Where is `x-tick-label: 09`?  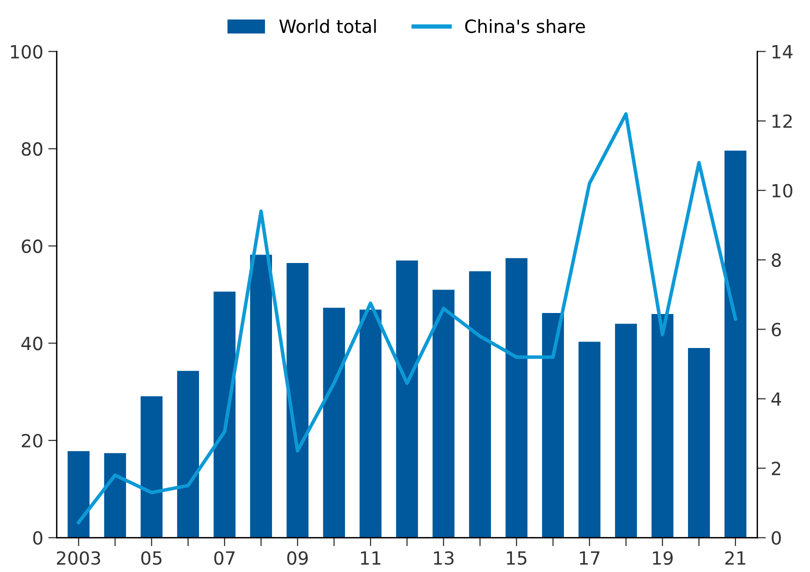 x-tick-label: 09 is located at coordinates (297, 558).